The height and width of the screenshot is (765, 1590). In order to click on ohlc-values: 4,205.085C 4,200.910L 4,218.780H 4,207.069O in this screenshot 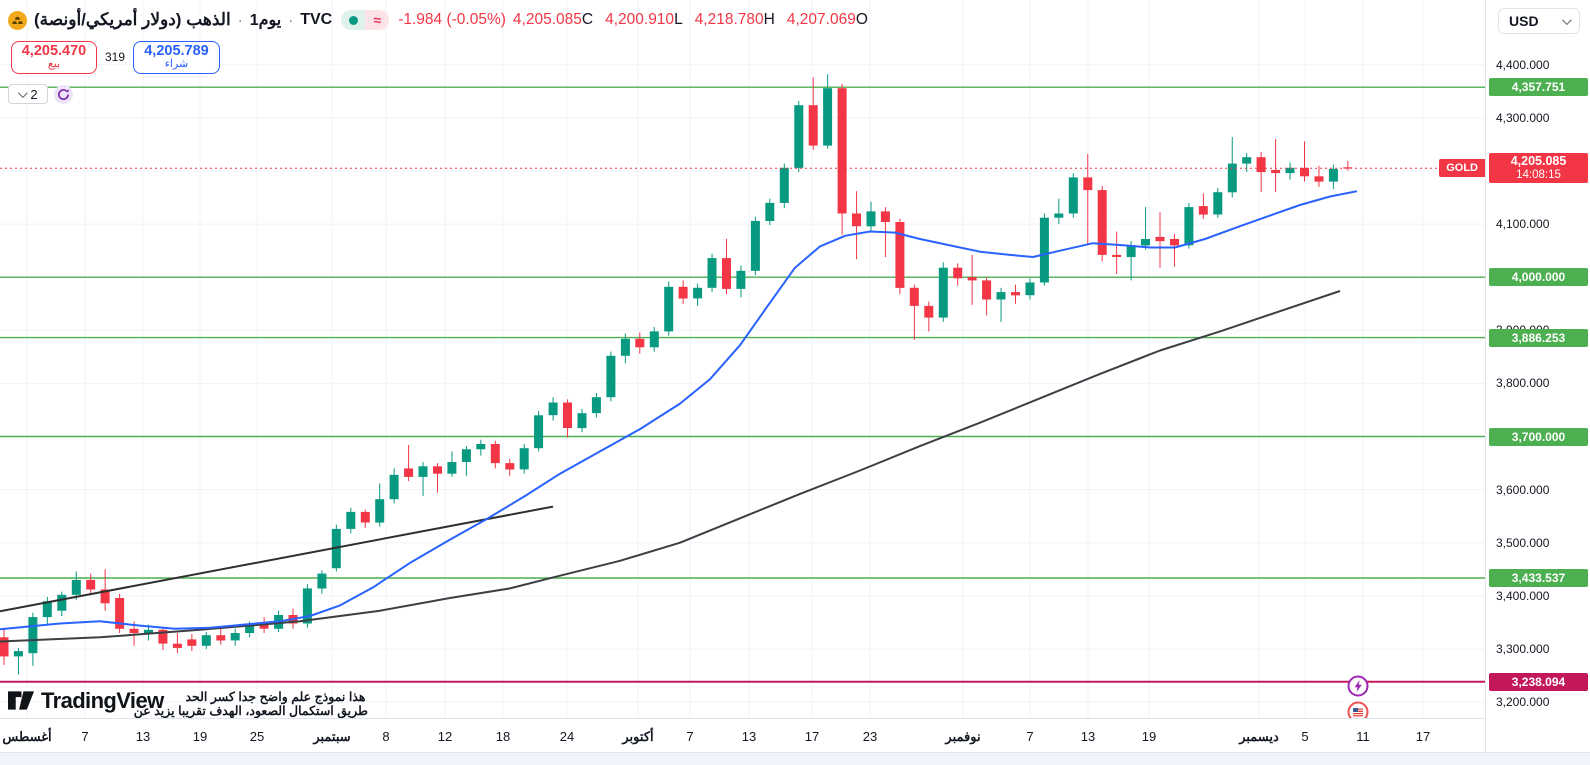, I will do `click(690, 20)`.